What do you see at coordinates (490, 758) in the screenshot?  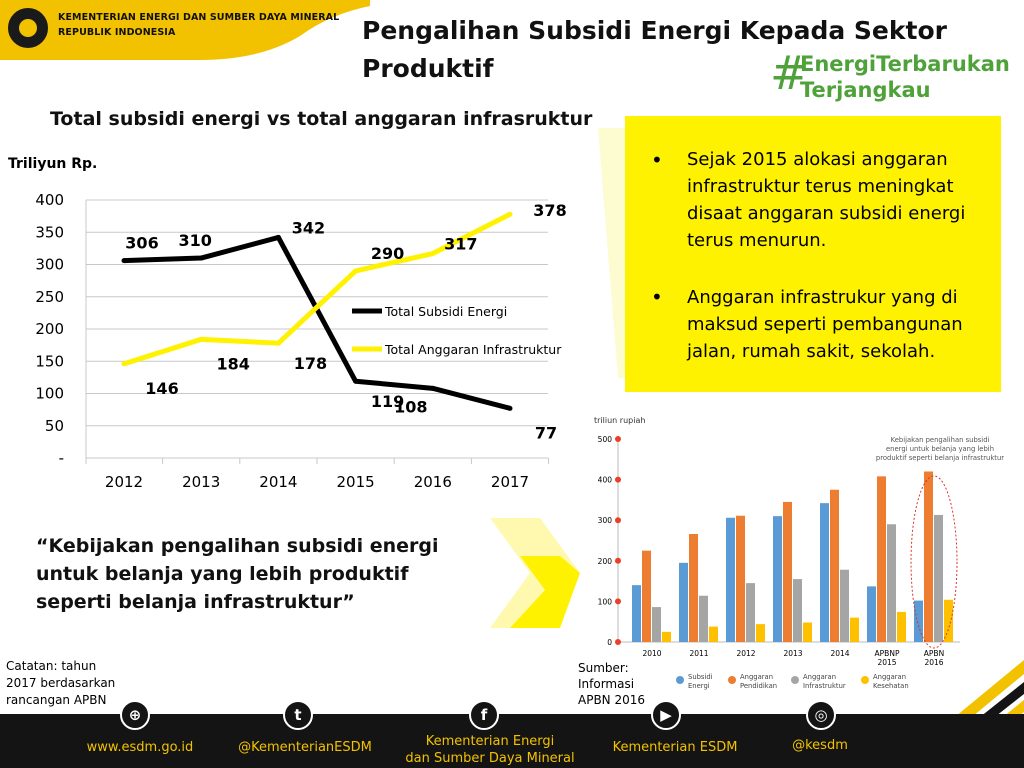 I see `footer-facebook-line2: dan Sumber Daya Mineral` at bounding box center [490, 758].